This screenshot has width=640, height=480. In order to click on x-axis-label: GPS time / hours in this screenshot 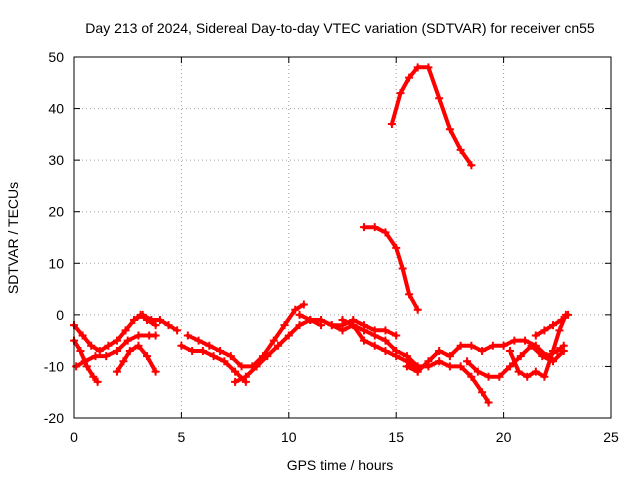, I will do `click(340, 465)`.